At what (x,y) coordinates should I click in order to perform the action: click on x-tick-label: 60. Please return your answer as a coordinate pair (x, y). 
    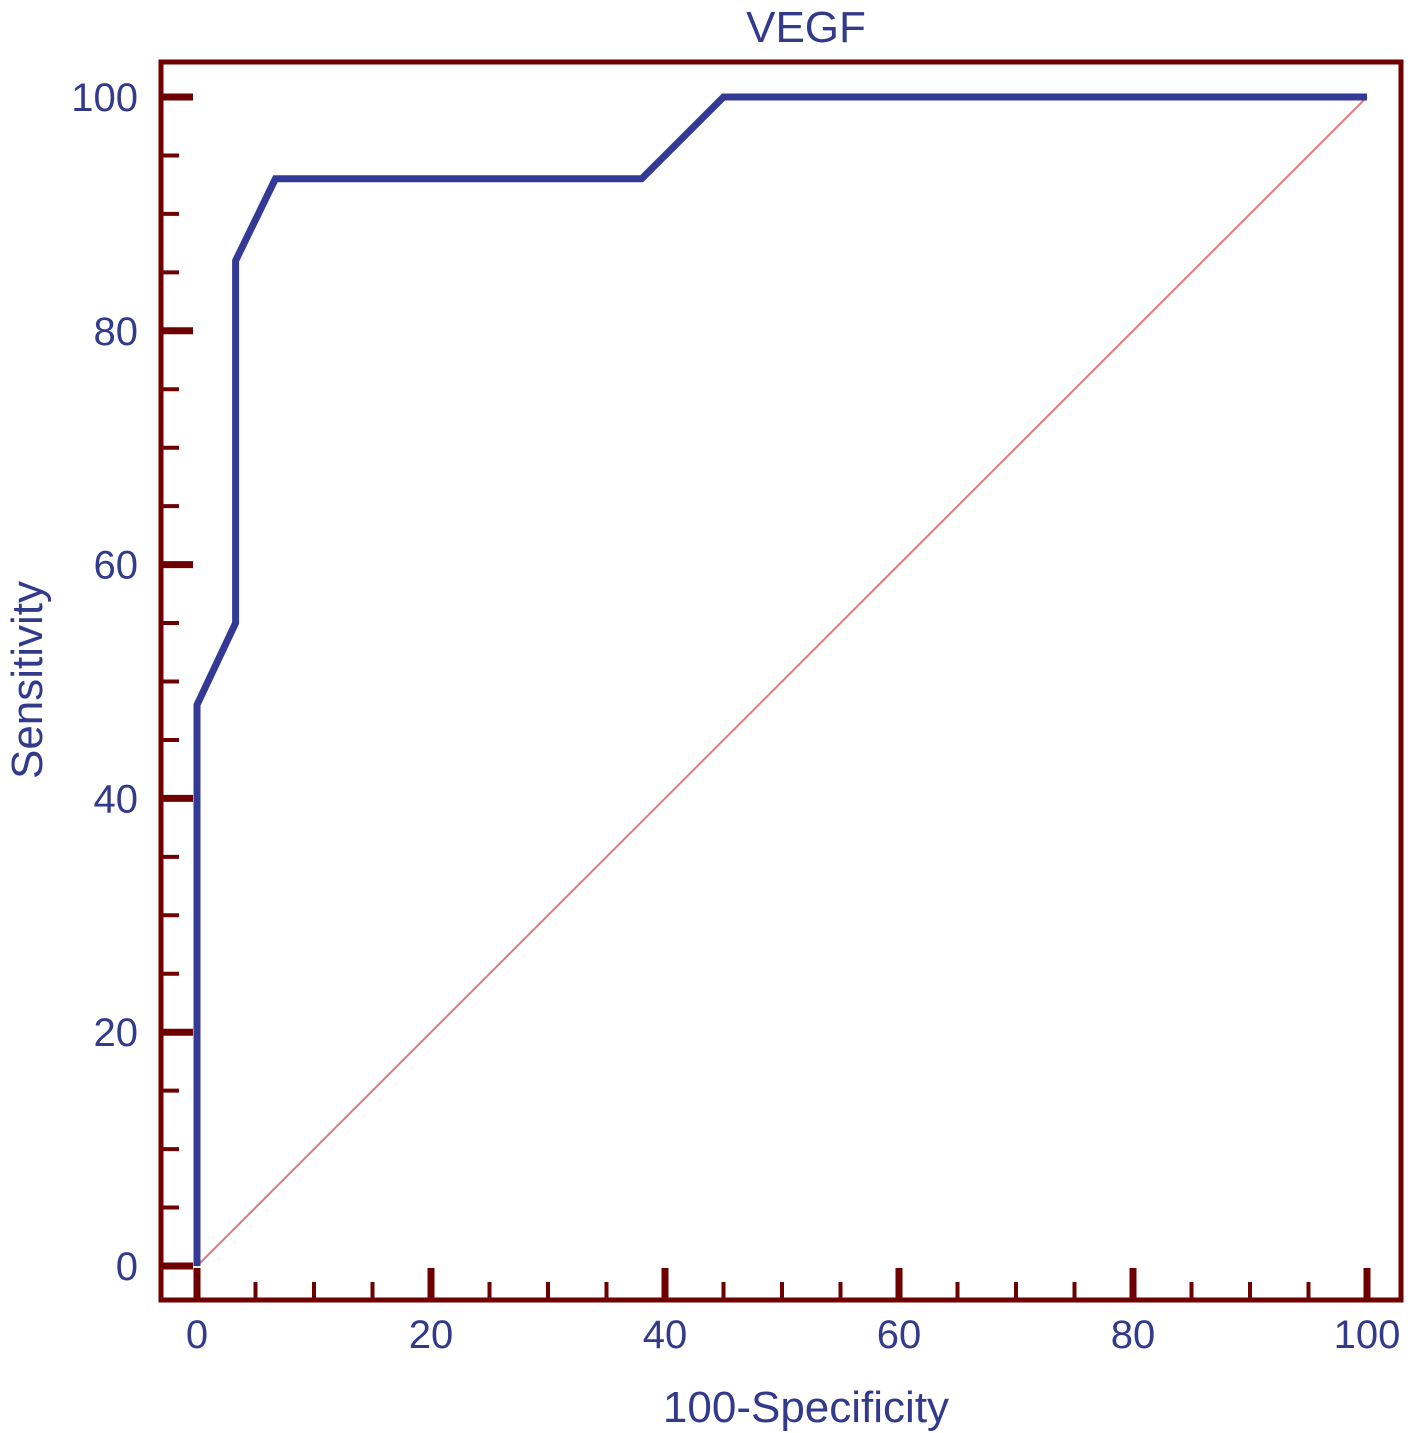
    Looking at the image, I should click on (899, 1335).